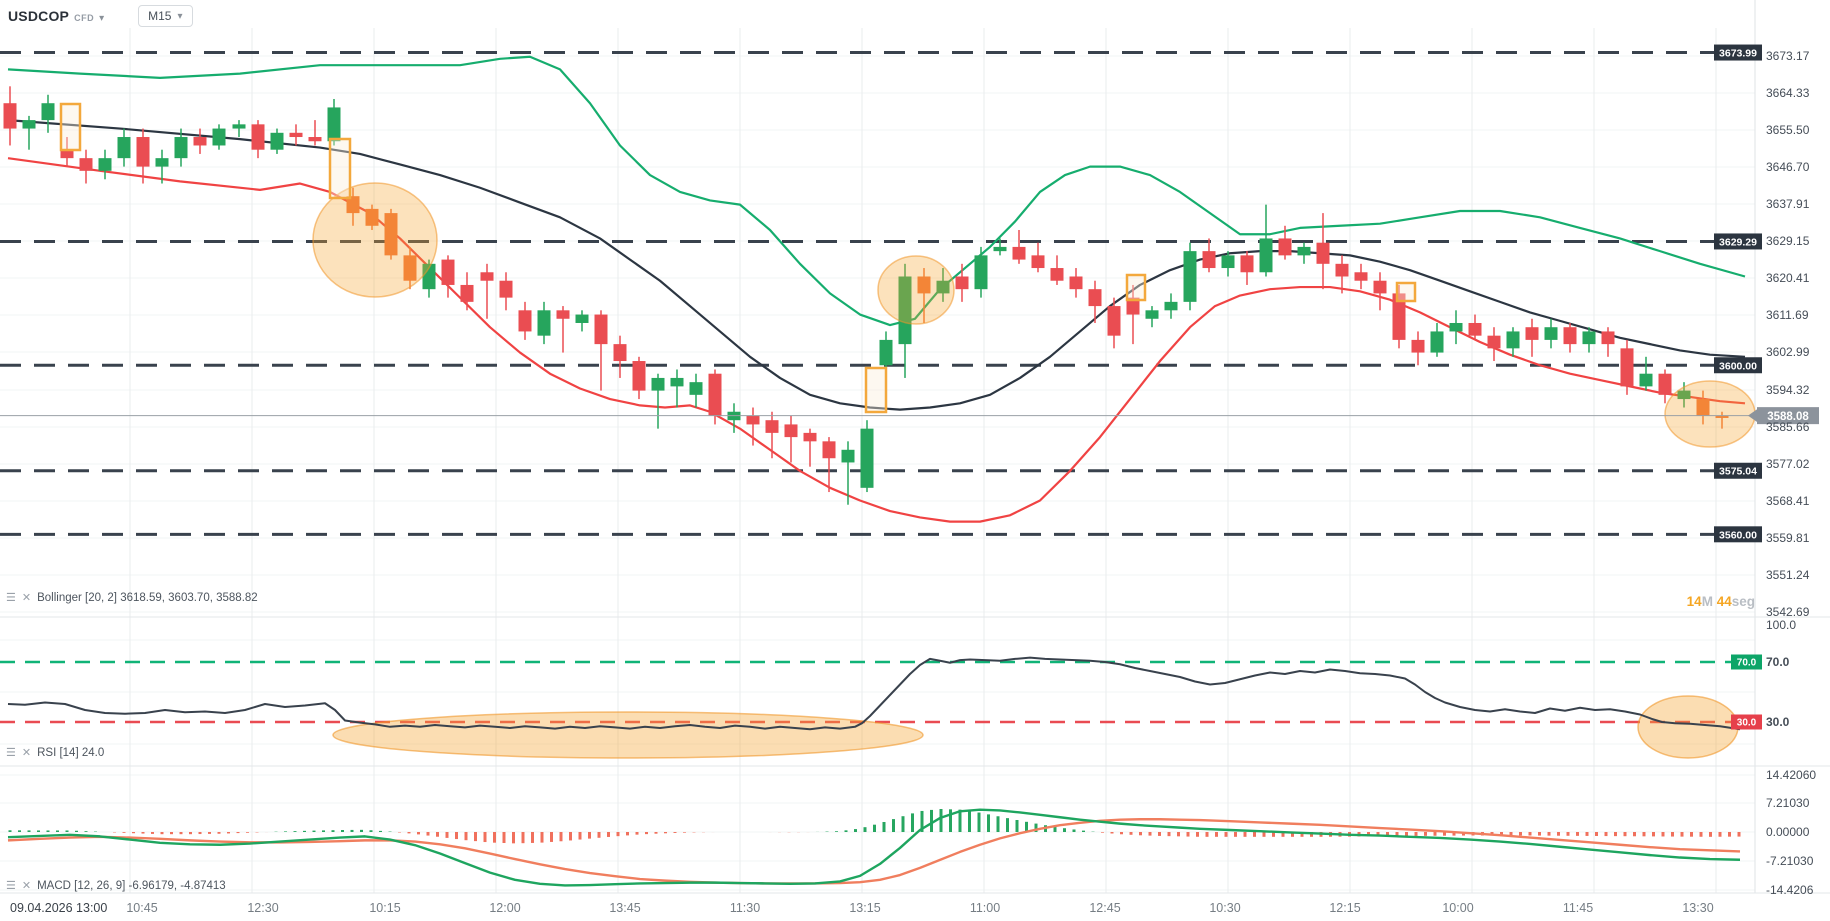  I want to click on macd-pane, so click(874, 847).